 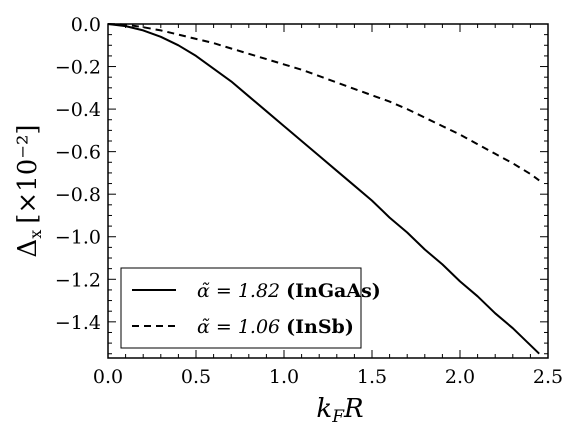 What do you see at coordinates (353, 409) in the screenshot?
I see `x-axis-label-rest: R` at bounding box center [353, 409].